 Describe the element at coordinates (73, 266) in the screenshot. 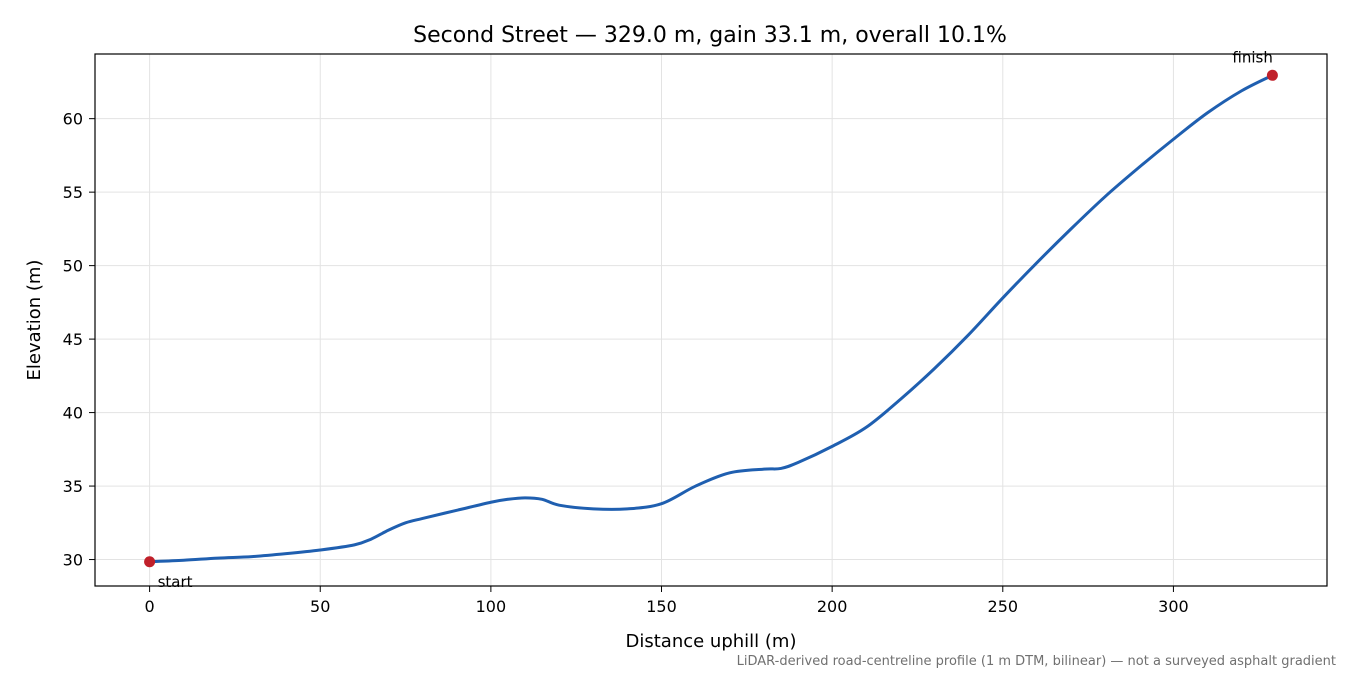

I see `y-tick-label: 50` at that location.